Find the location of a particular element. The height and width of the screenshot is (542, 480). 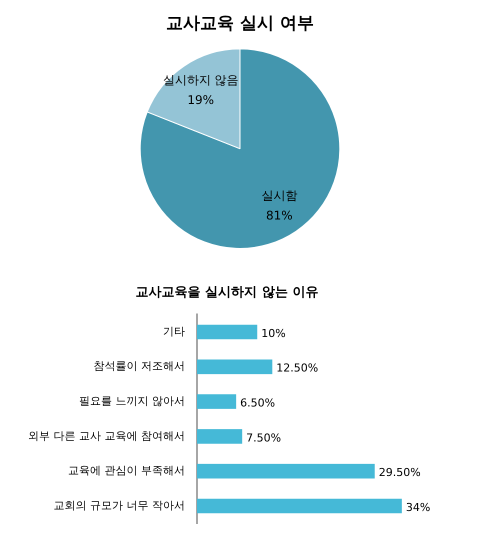

slice-label: 실시하지 않음 is located at coordinates (200, 80).